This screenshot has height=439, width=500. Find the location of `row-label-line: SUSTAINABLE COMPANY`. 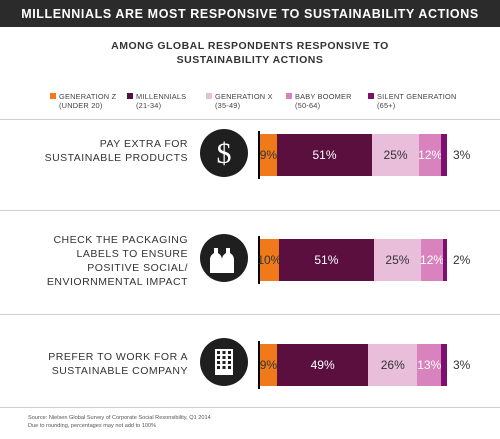

row-label-line: SUSTAINABLE COMPANY is located at coordinates (119, 371).